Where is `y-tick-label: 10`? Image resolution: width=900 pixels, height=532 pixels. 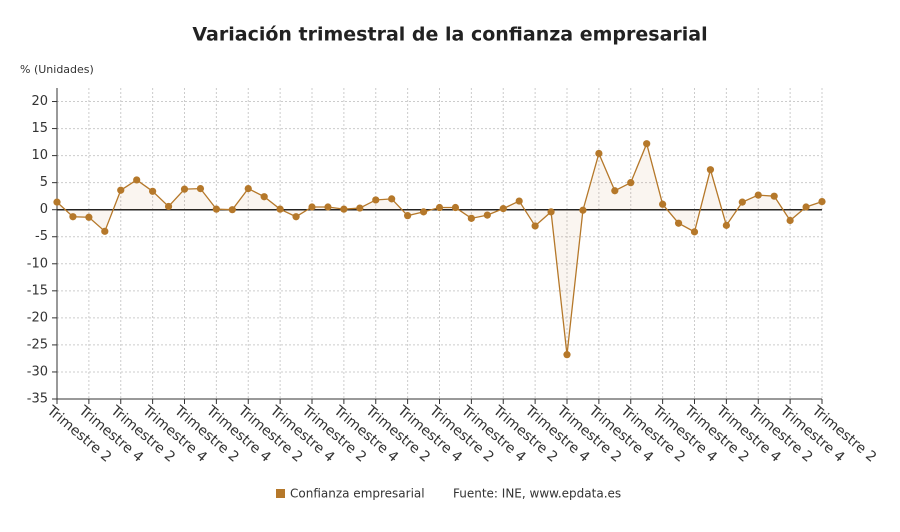
y-tick-label: 10 is located at coordinates (39, 155).